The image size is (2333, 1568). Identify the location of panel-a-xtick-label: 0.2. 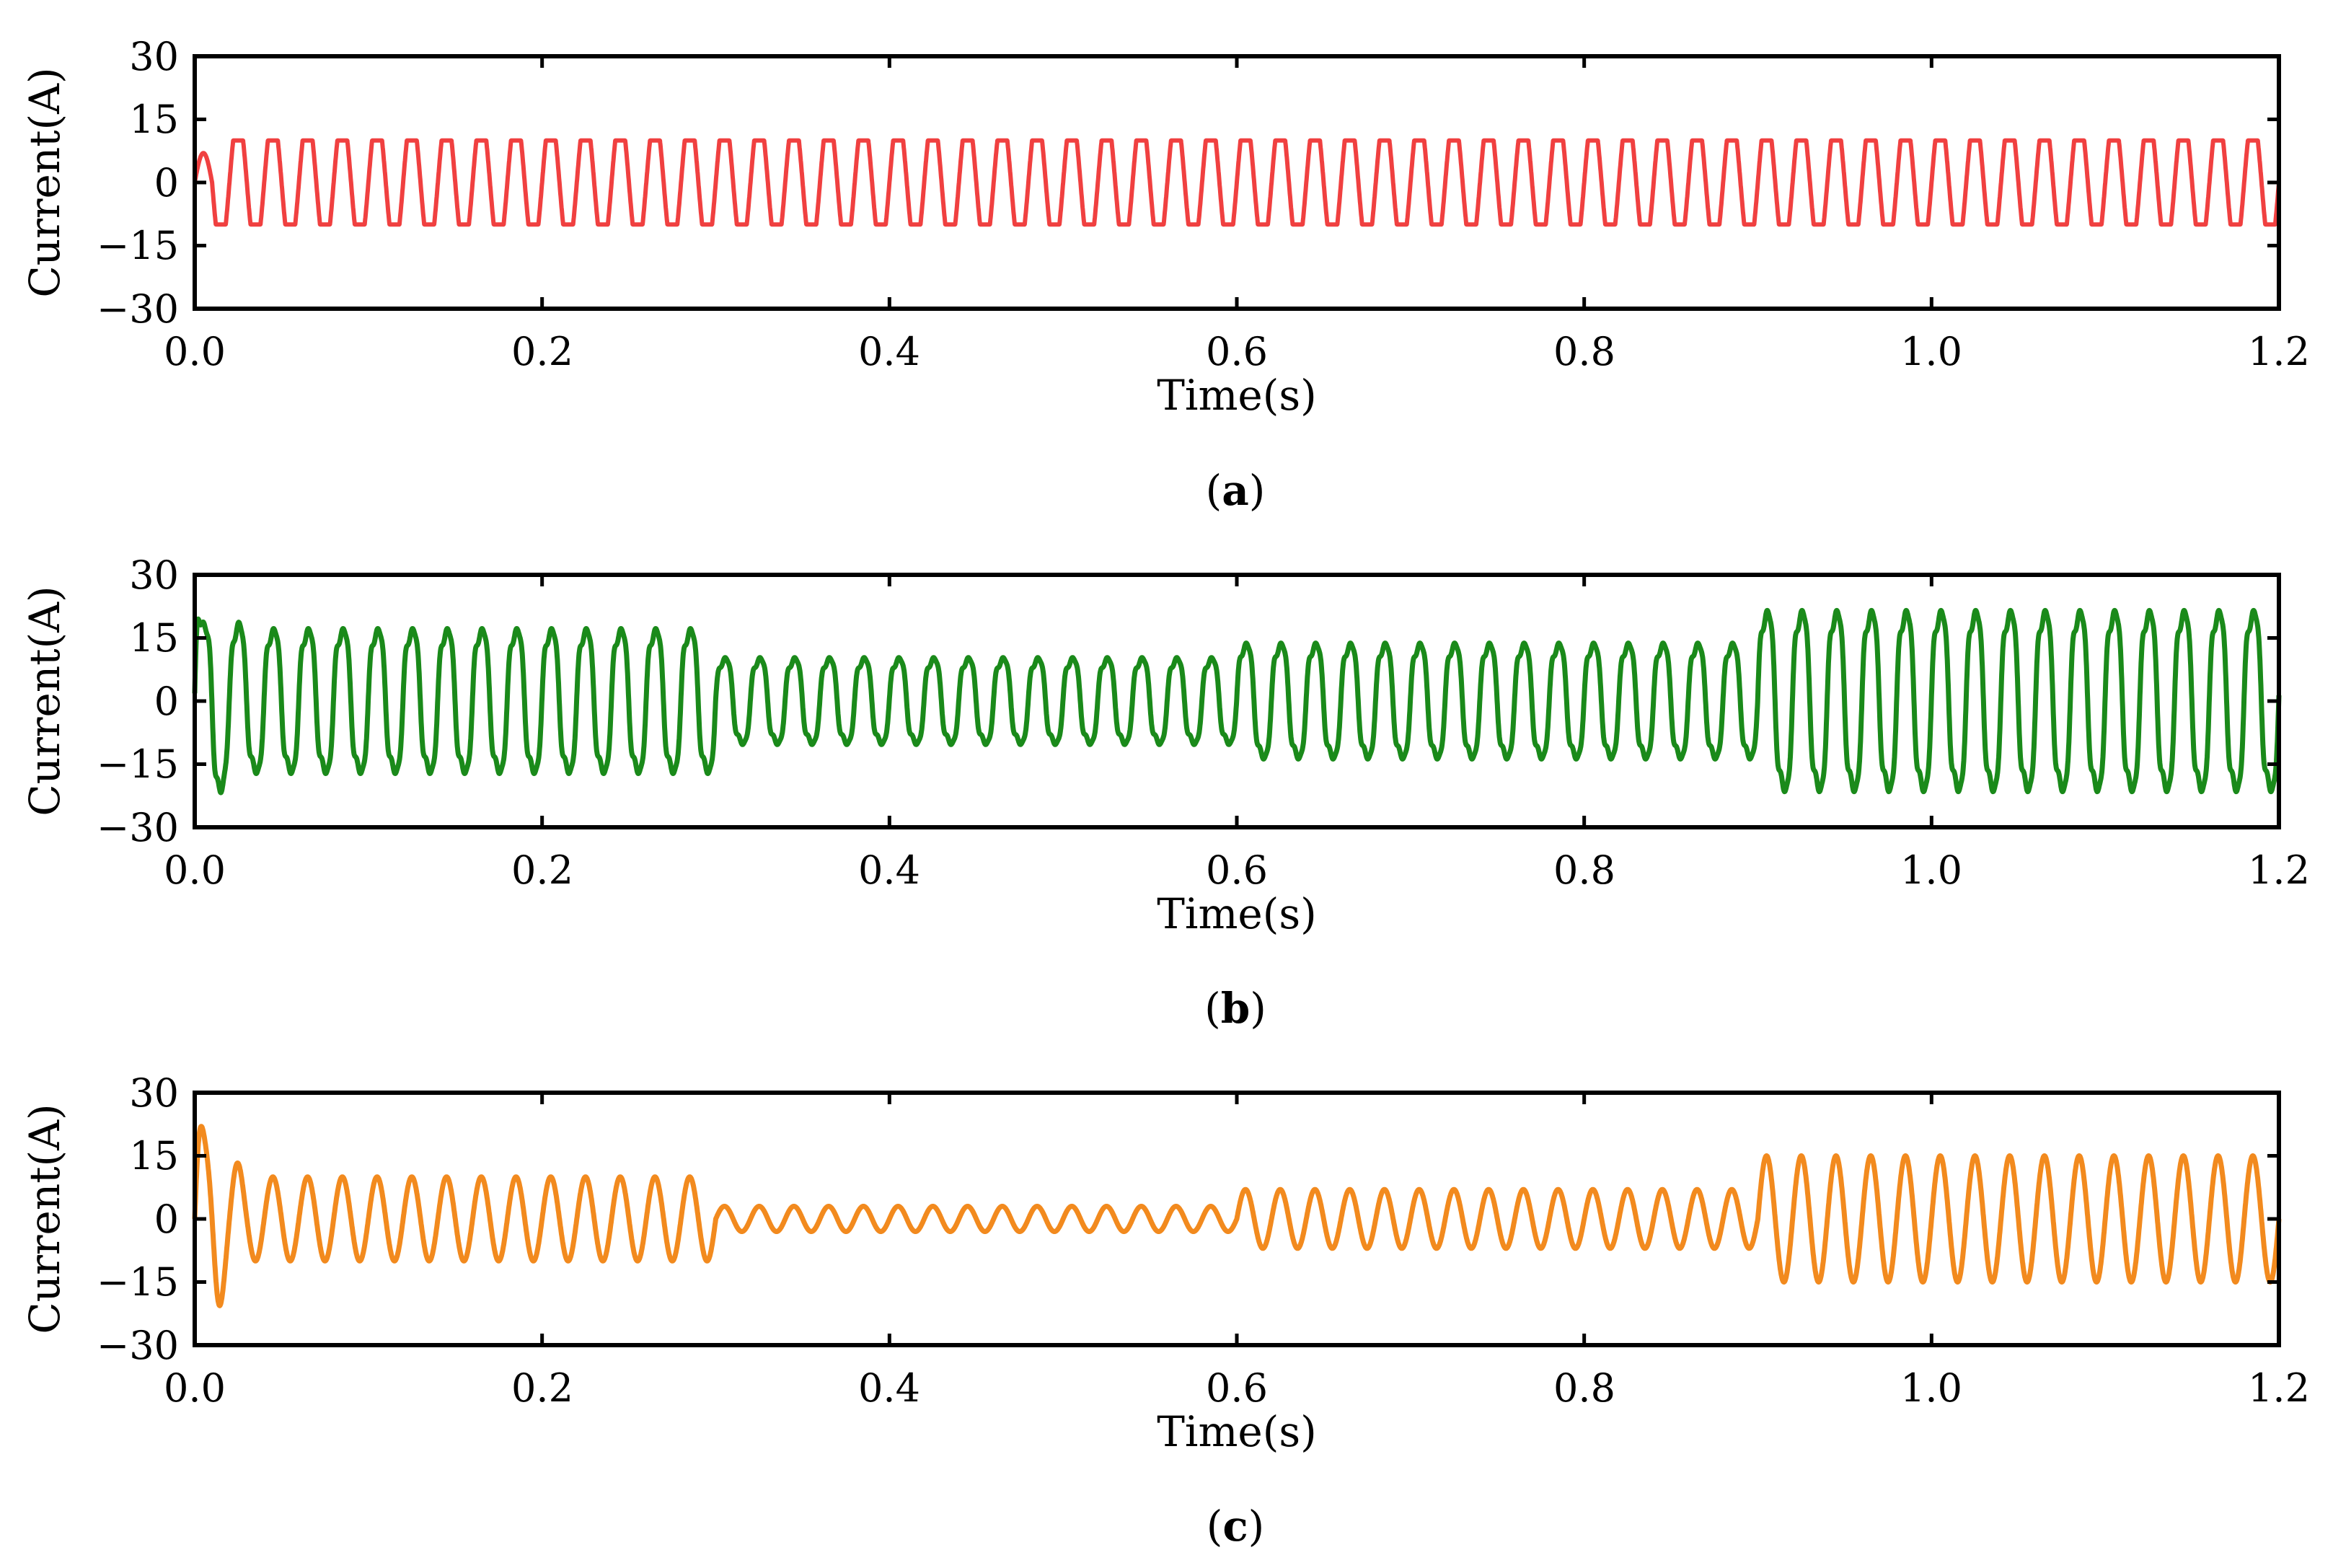
(542, 352).